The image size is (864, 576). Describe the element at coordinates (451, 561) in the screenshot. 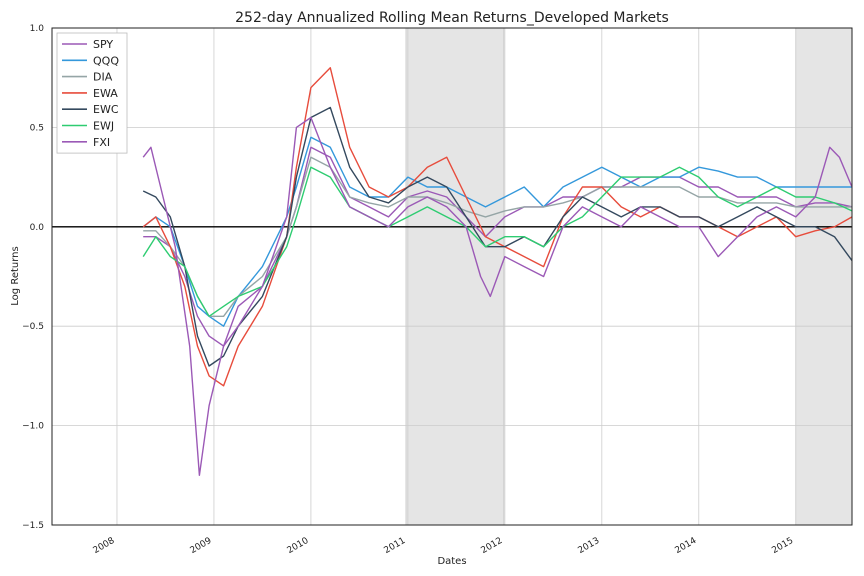

I see `x-axis-label: Dates` at that location.